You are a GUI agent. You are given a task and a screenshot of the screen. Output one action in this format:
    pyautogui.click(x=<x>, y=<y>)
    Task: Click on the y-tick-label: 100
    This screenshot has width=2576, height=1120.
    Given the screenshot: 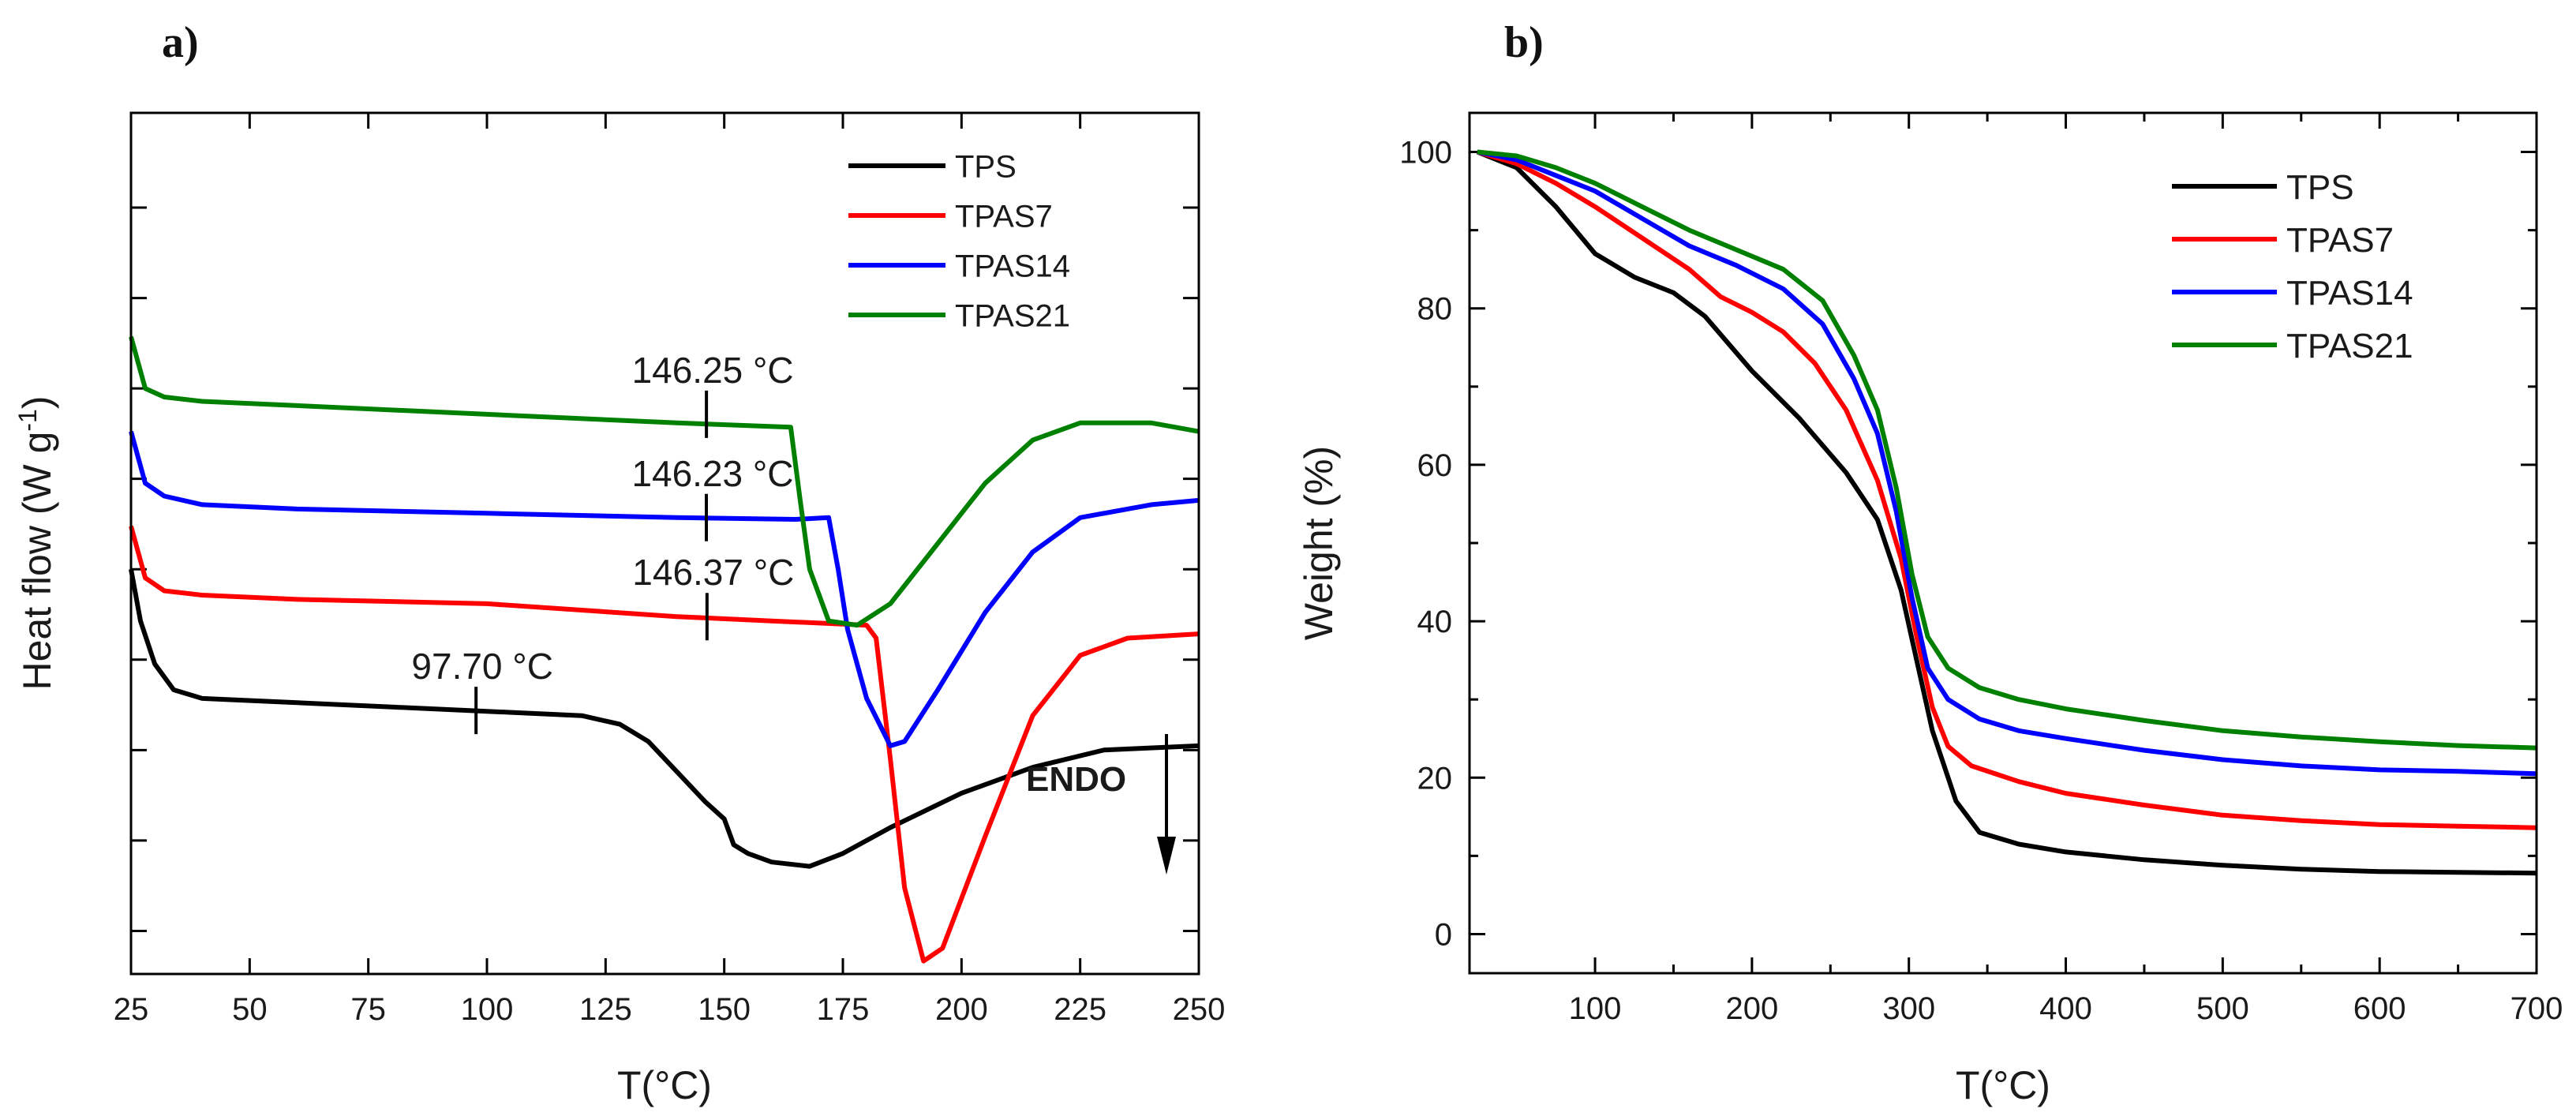 What is the action you would take?
    pyautogui.click(x=1425, y=153)
    